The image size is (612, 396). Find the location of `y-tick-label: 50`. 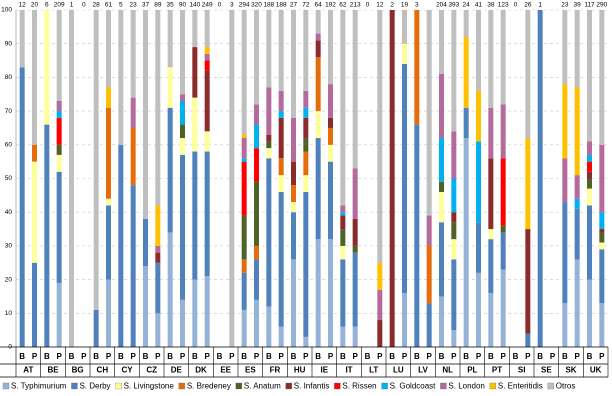

y-tick-label: 50 is located at coordinates (9, 178).